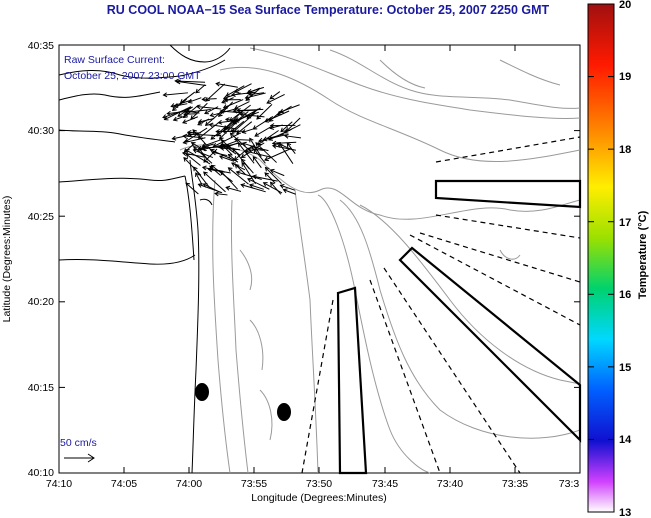 This screenshot has width=651, height=518. I want to click on surface-current-vectors, so click(231, 137).